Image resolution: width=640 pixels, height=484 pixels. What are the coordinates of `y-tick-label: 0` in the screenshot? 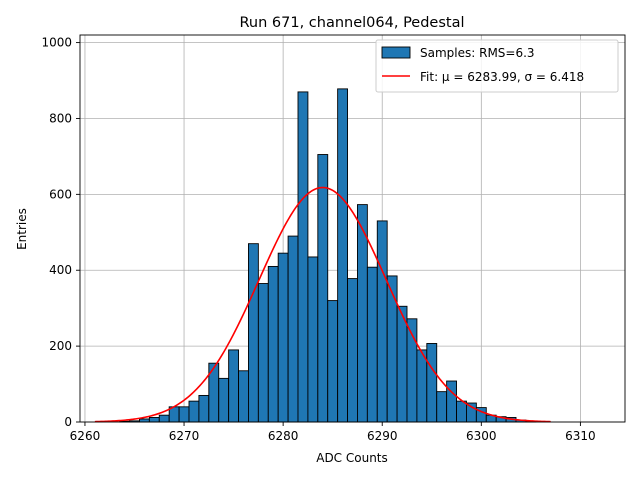 It's located at (68, 422).